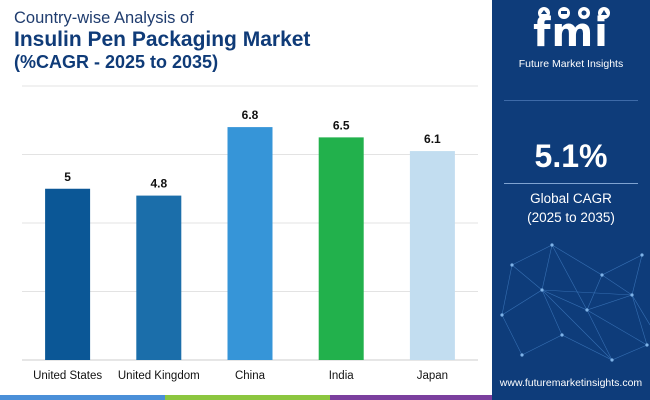  I want to click on logo-text: fmi, so click(571, 33).